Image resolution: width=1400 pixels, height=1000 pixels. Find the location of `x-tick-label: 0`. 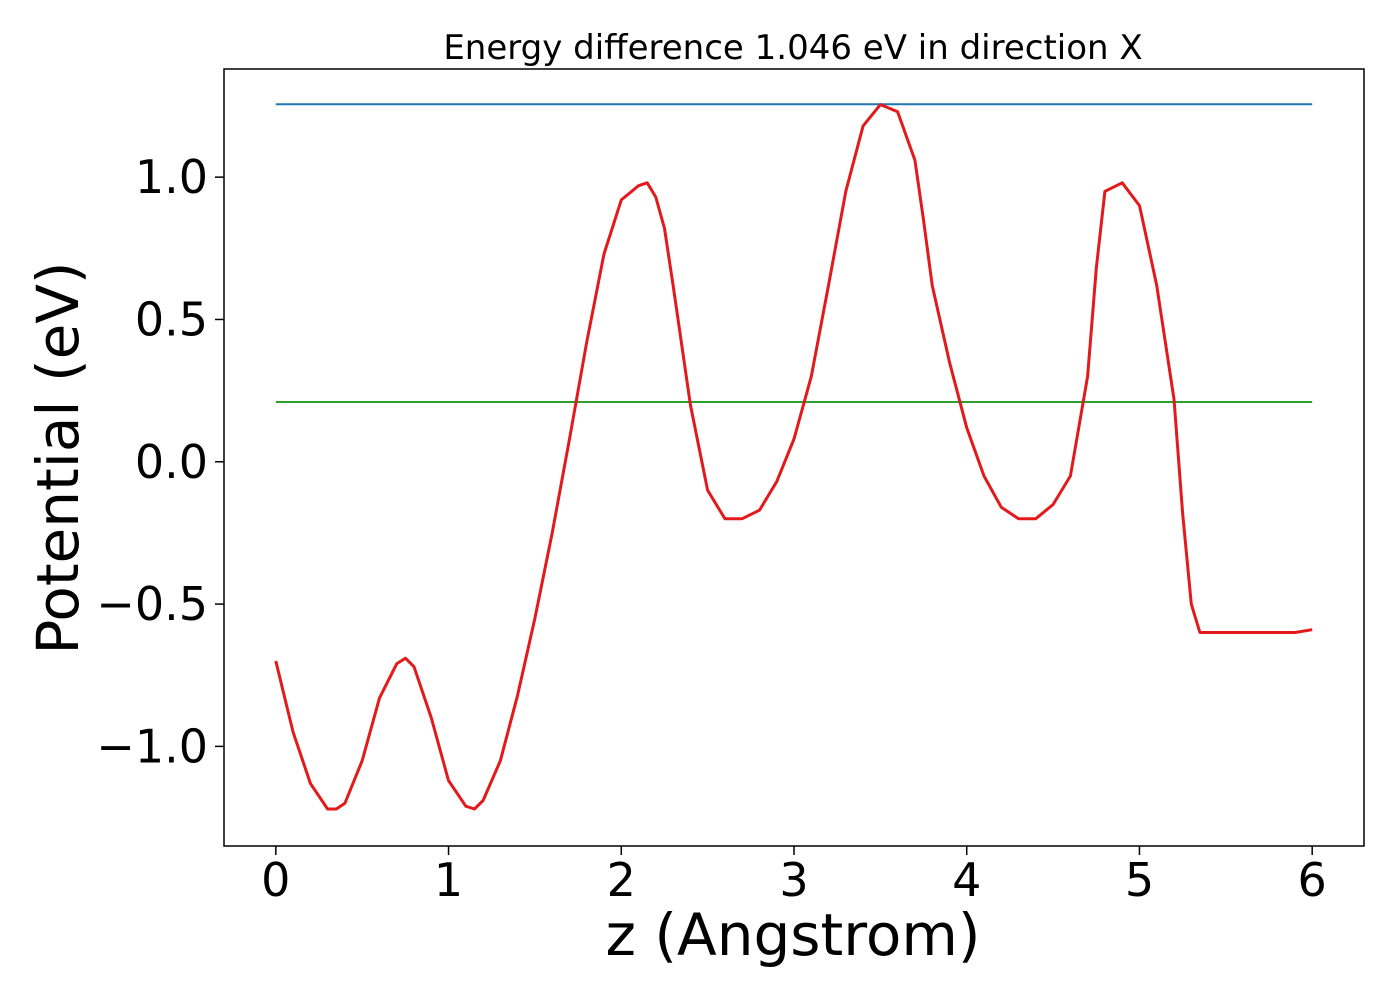

x-tick-label: 0 is located at coordinates (275, 880).